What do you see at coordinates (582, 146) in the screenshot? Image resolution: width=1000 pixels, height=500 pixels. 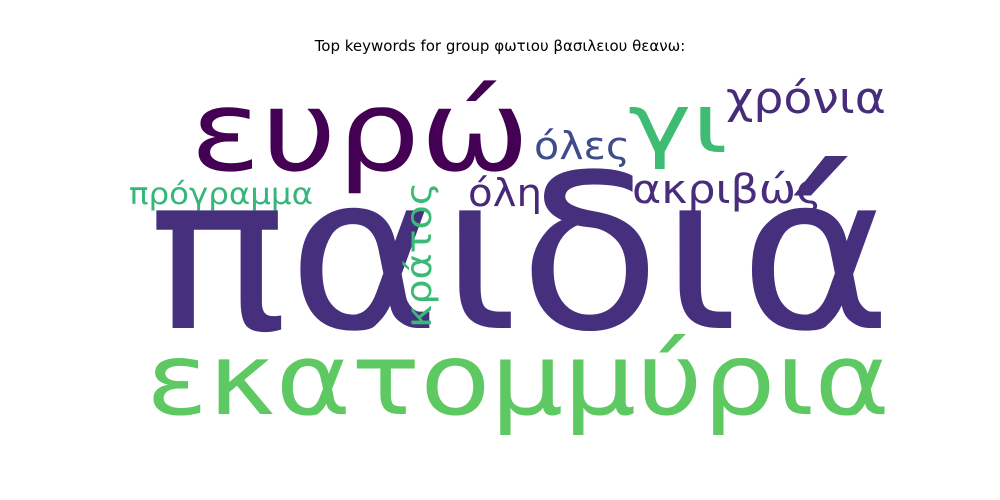 I see `word-6: όλες` at bounding box center [582, 146].